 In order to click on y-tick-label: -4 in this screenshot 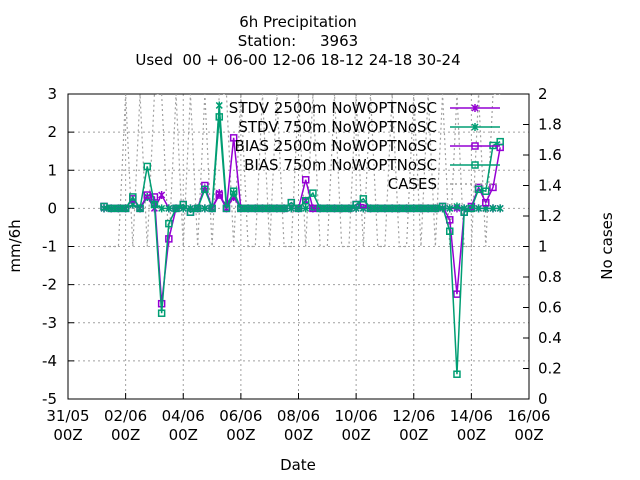, I will do `click(49, 361)`.